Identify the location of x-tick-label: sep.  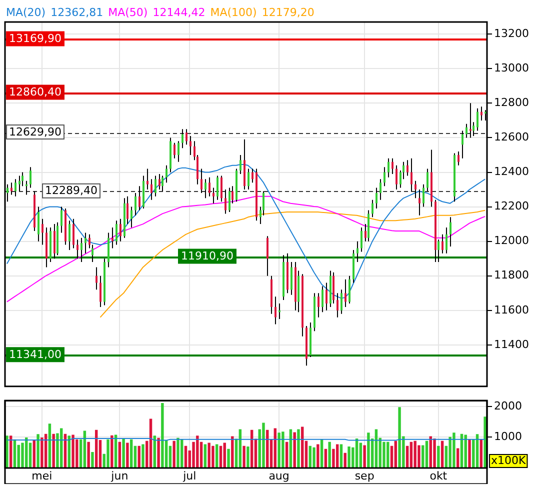
(364, 475).